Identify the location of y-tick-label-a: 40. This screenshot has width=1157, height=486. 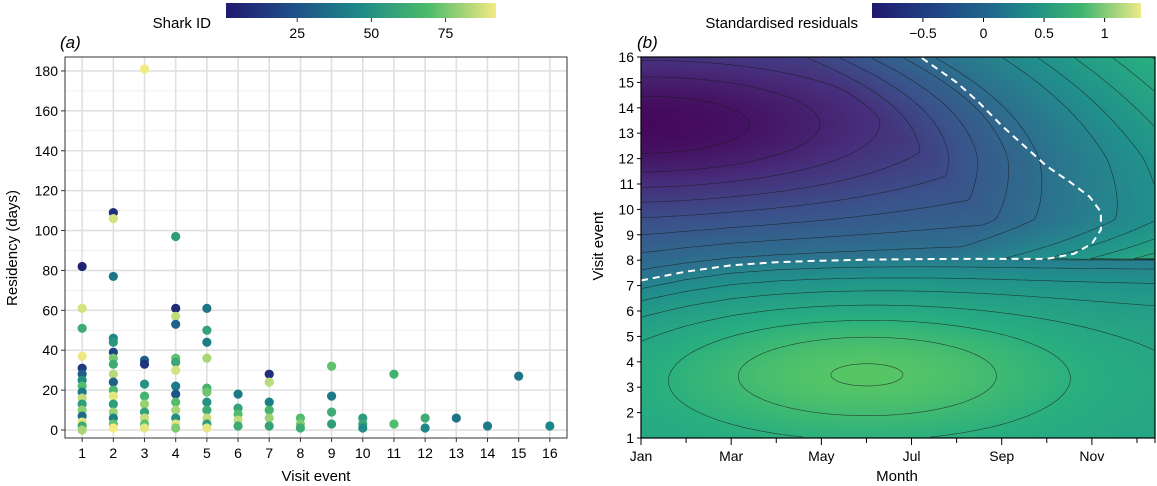
(50, 350).